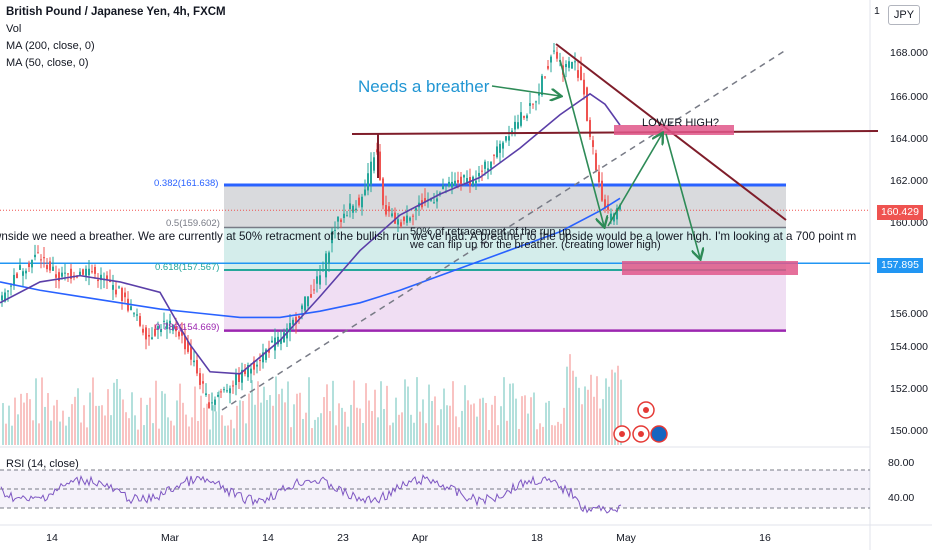 Image resolution: width=932 pixels, height=550 pixels. What do you see at coordinates (877, 11) in the screenshot?
I see `price-tick-top: 1` at bounding box center [877, 11].